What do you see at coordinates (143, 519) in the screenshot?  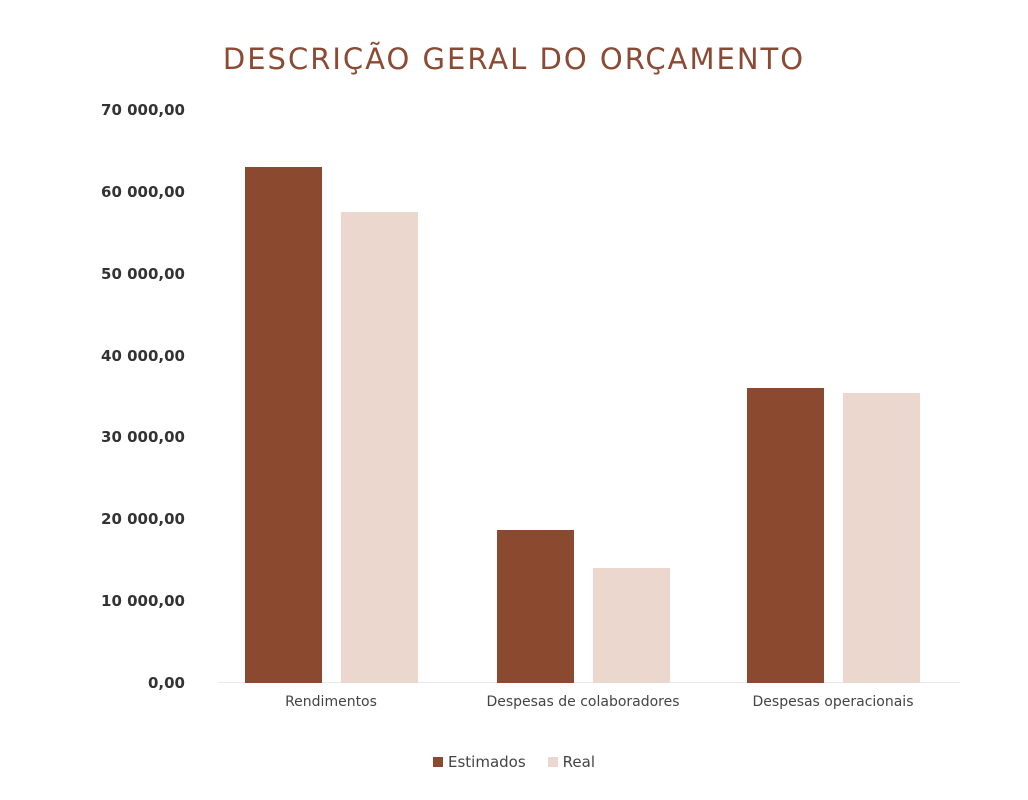 I see `y-tick-label: 20 000,00` at bounding box center [143, 519].